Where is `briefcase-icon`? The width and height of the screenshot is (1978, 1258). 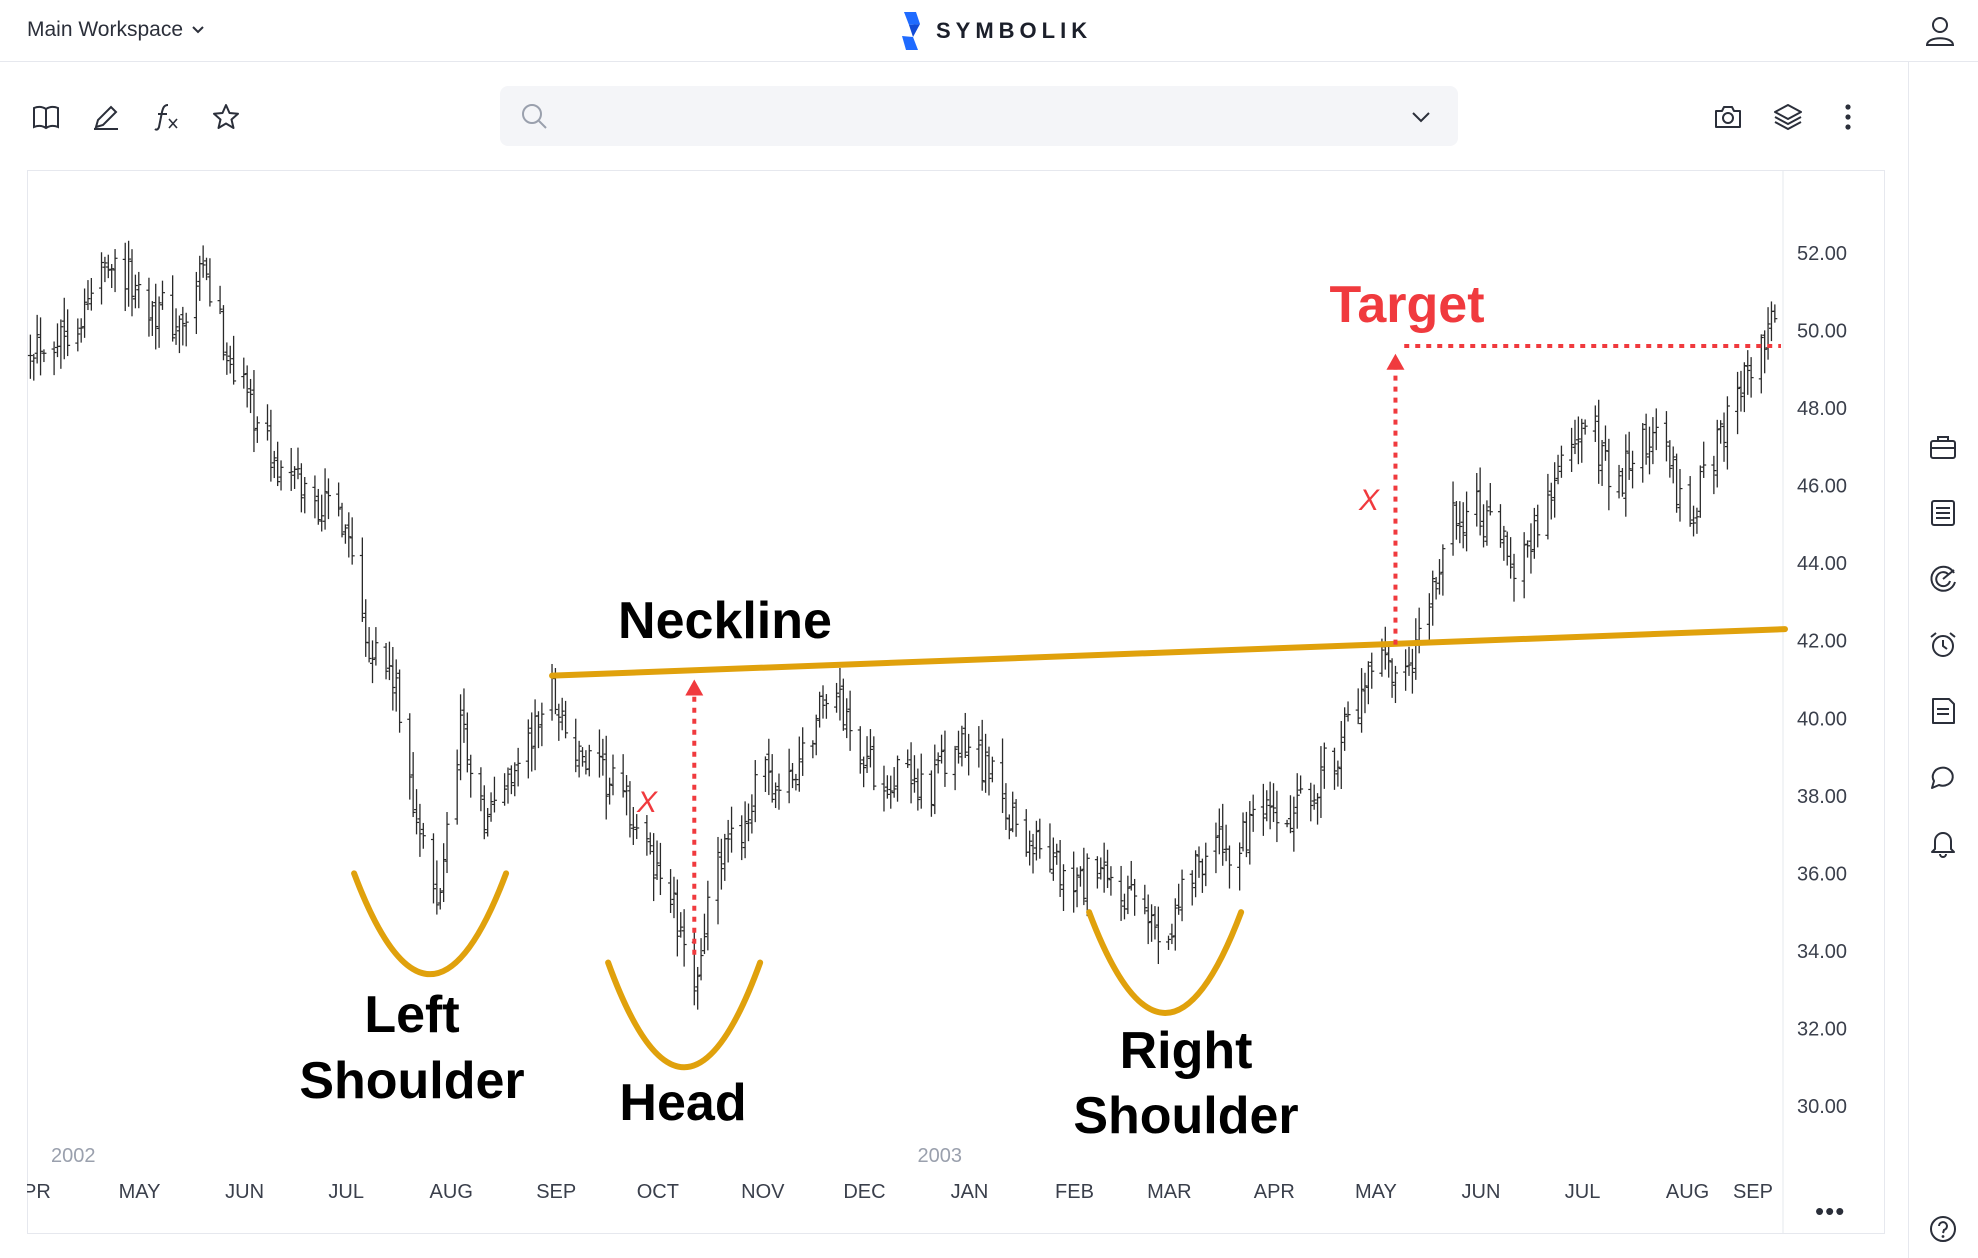
briefcase-icon is located at coordinates (1943, 447).